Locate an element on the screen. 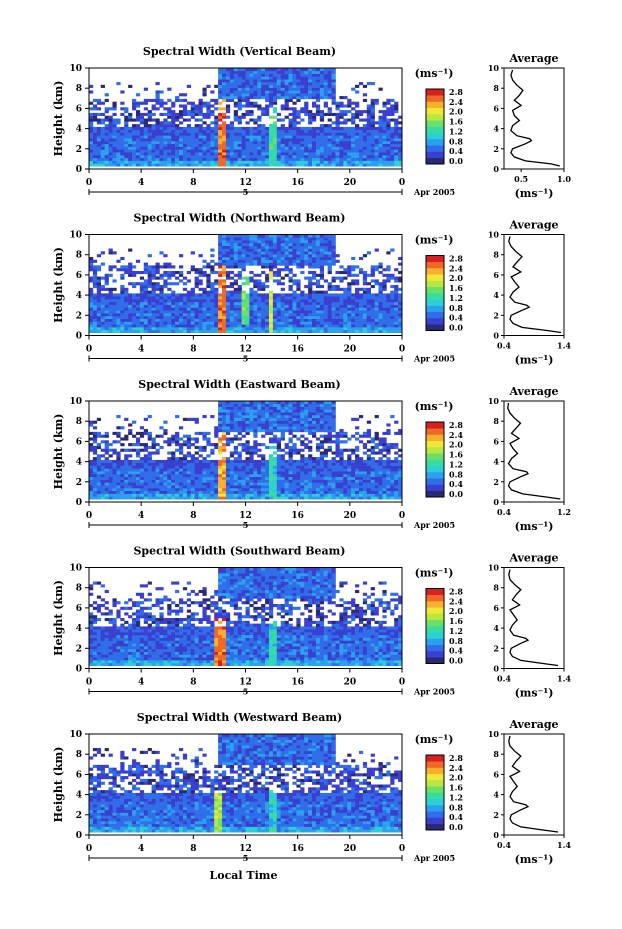 Image resolution: width=622 pixels, height=929 pixels. y-tick-label: 2 is located at coordinates (79, 316).